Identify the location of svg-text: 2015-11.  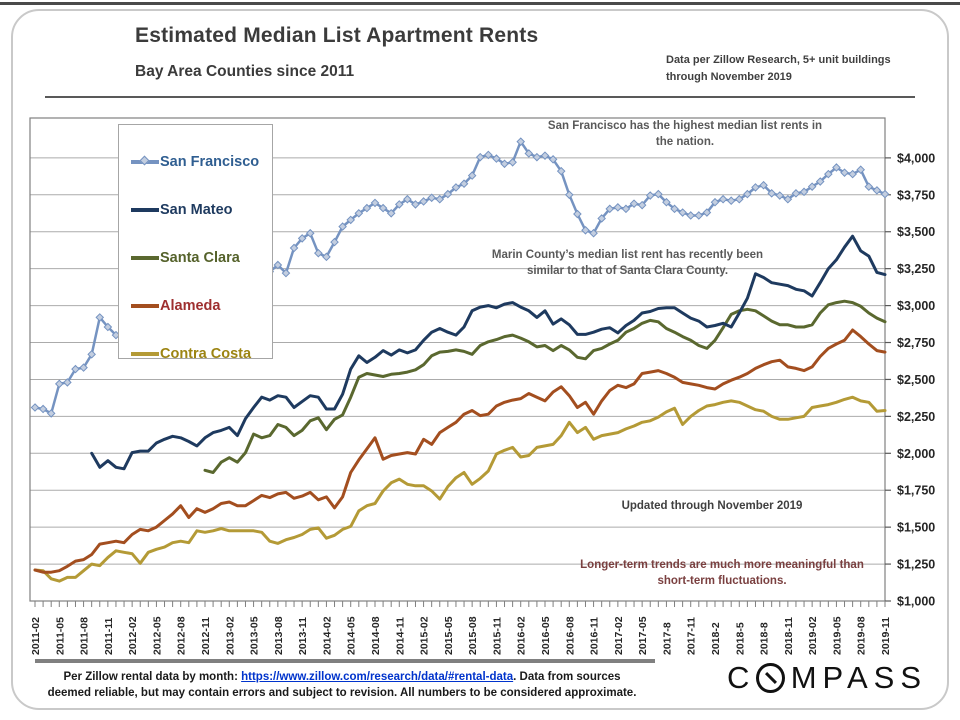
(497, 636).